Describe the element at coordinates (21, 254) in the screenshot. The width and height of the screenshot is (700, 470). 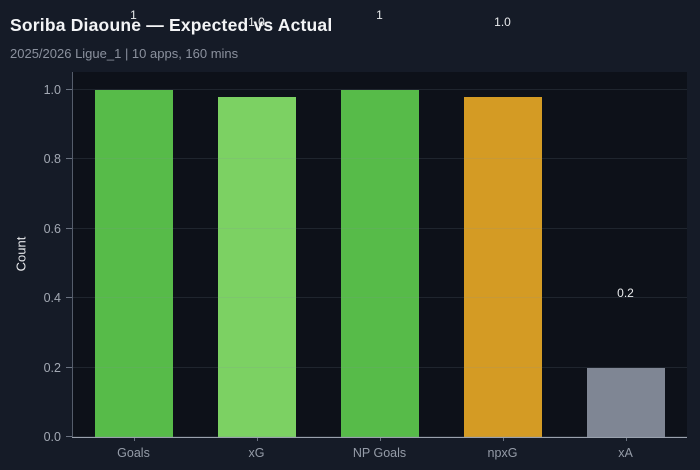
I see `y-axis-label: Count` at that location.